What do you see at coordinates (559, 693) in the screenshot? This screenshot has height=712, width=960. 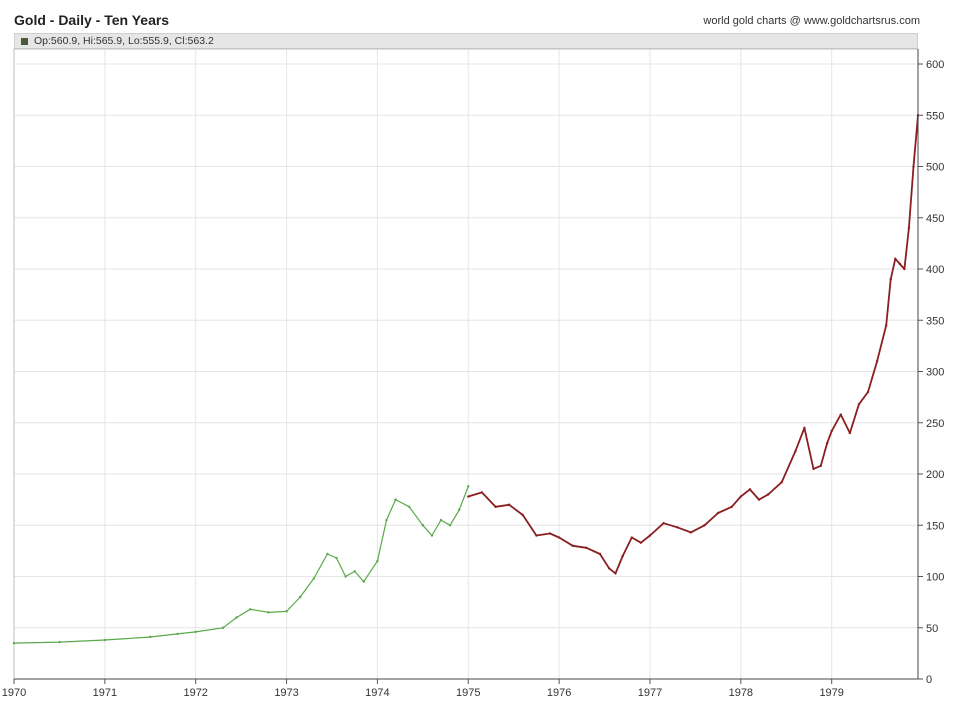 I see `x-tick-label: 1976` at bounding box center [559, 693].